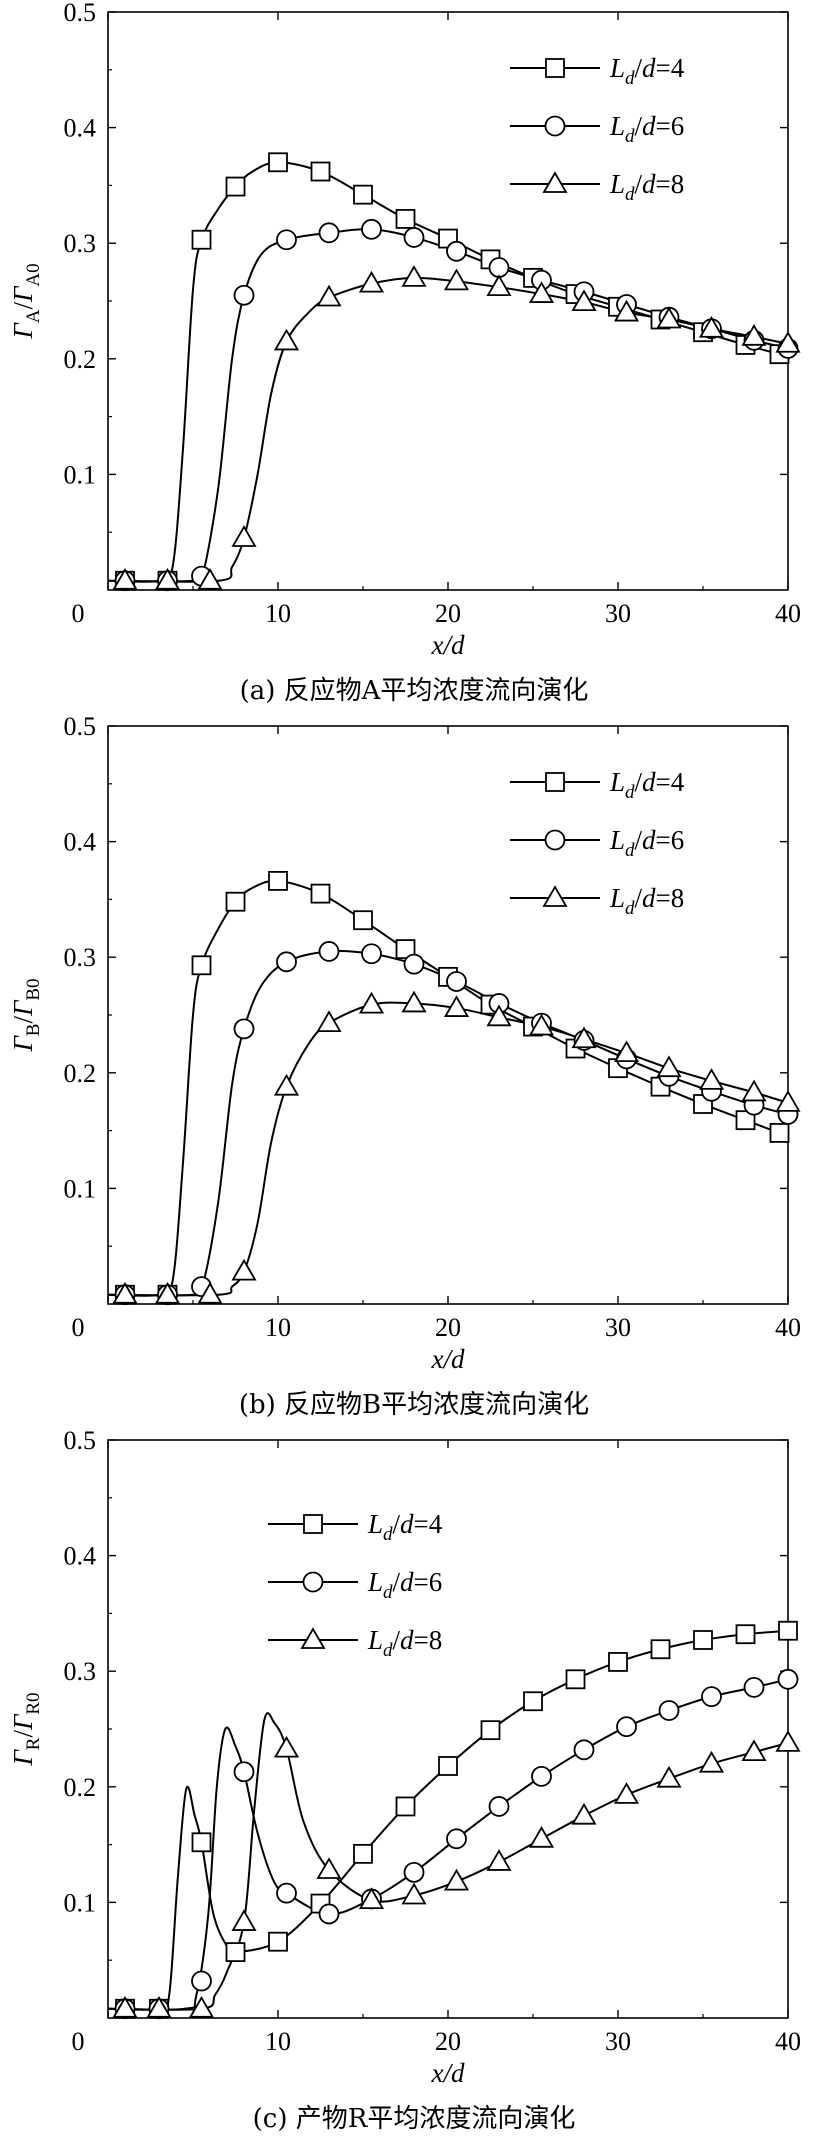  Describe the element at coordinates (23, 1722) in the screenshot. I see `y-label-symbol2: Γ` at that location.